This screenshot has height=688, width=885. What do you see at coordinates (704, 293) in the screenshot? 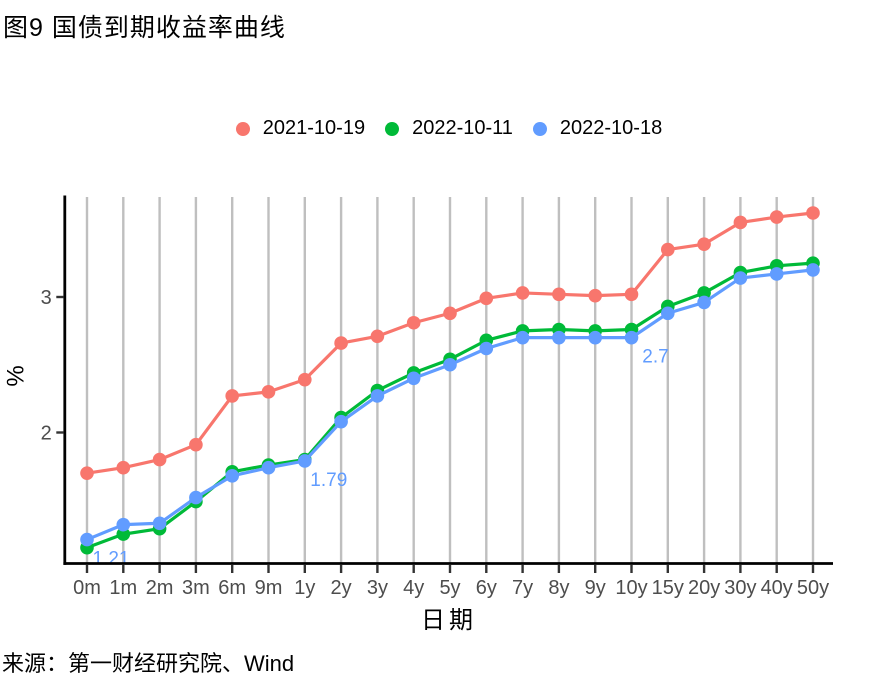
I see `point-2022-10-11-20y` at bounding box center [704, 293].